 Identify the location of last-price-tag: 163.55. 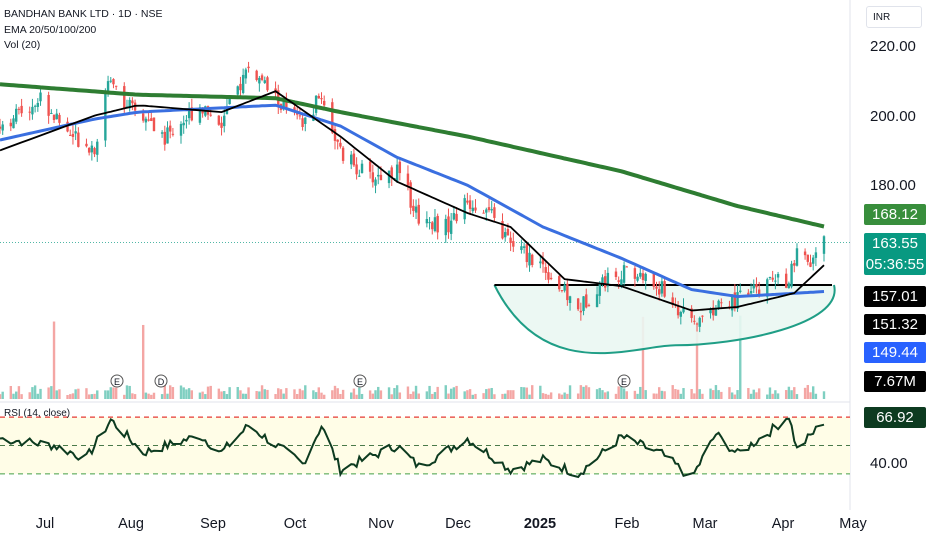
(895, 243).